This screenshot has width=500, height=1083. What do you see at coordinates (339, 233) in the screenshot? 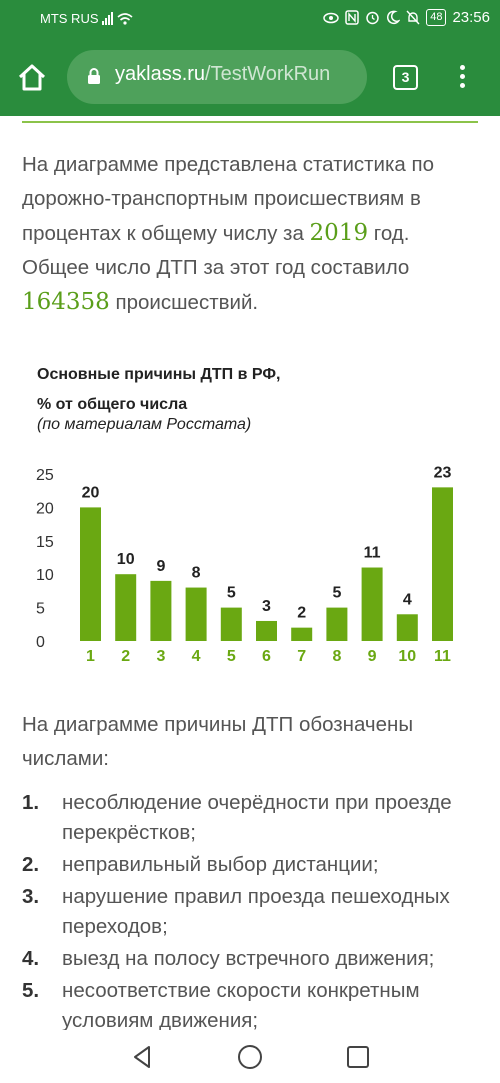
I see `year-value: 2019` at bounding box center [339, 233].